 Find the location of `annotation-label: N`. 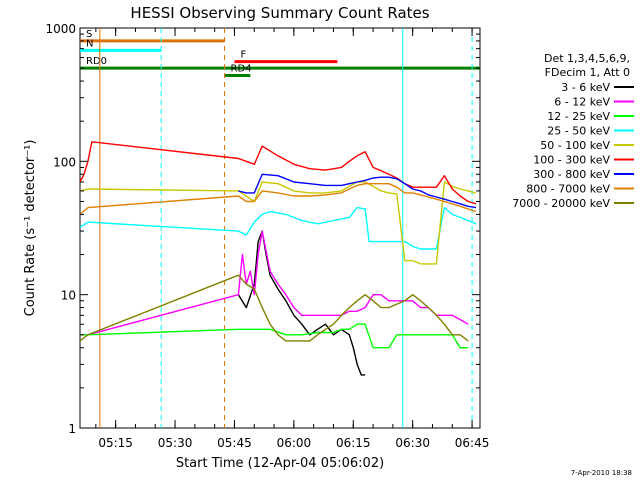

annotation-label: N is located at coordinates (89, 43).